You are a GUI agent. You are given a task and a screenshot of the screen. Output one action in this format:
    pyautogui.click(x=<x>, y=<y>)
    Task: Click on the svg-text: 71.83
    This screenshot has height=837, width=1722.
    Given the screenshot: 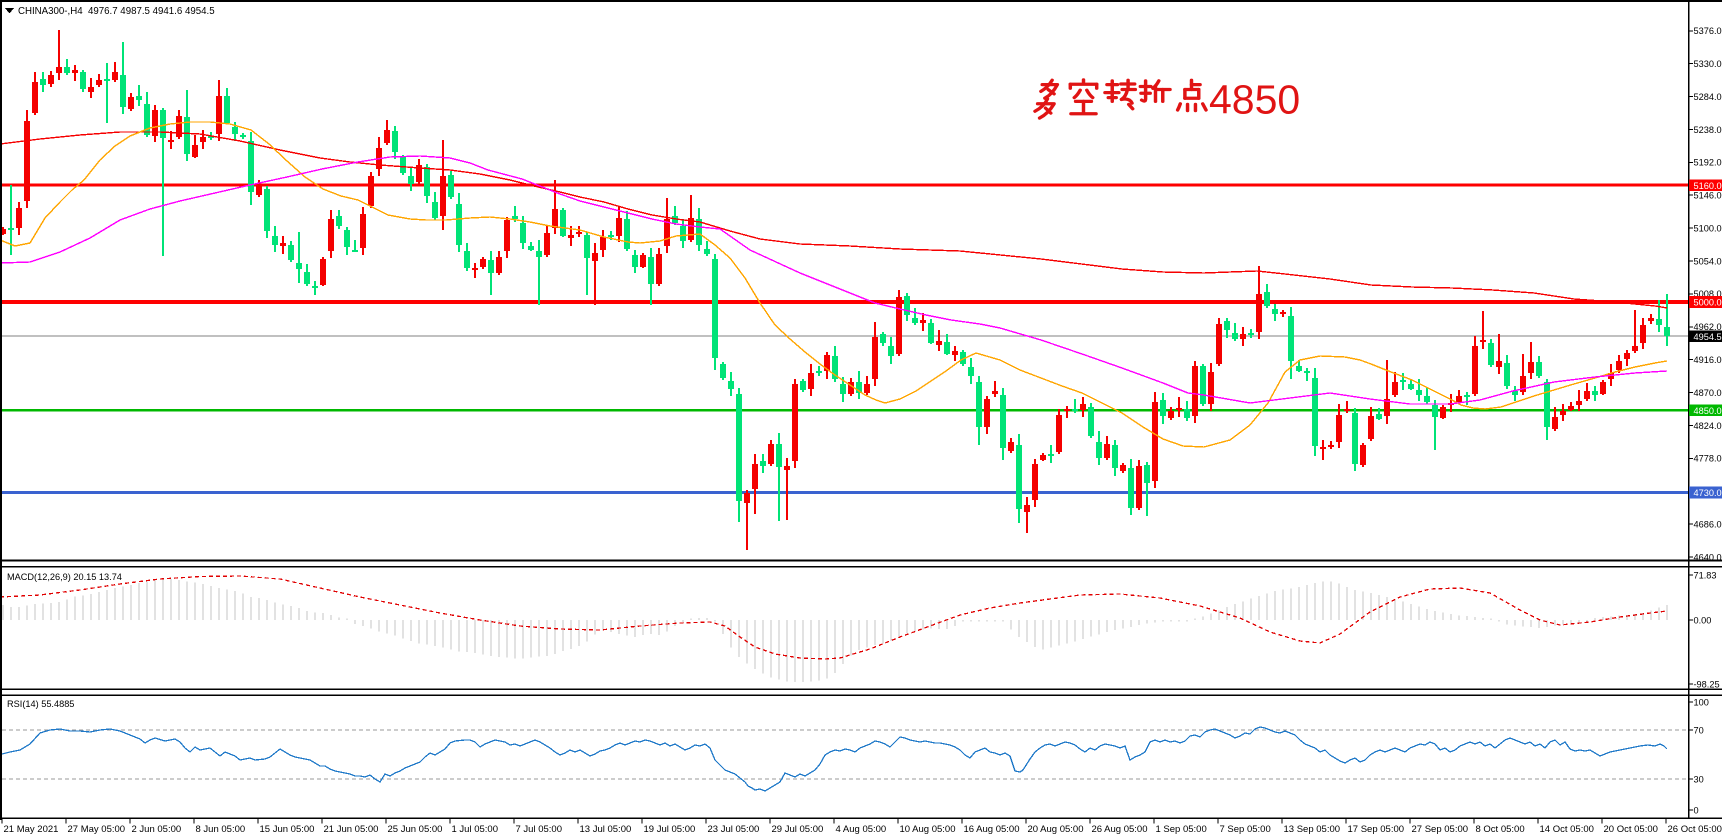 What is the action you would take?
    pyautogui.click(x=1705, y=575)
    